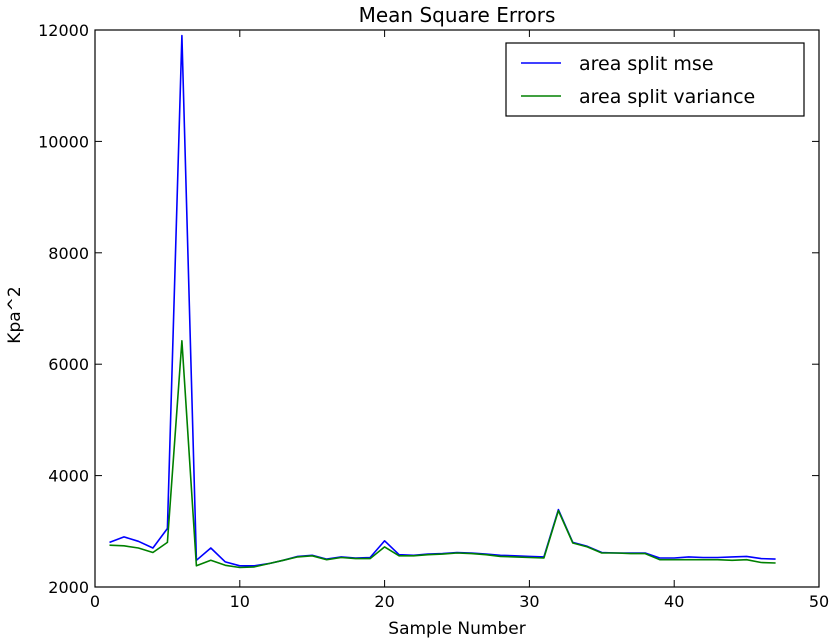 This screenshot has width=831, height=639. I want to click on x-tick-label: 10, so click(240, 601).